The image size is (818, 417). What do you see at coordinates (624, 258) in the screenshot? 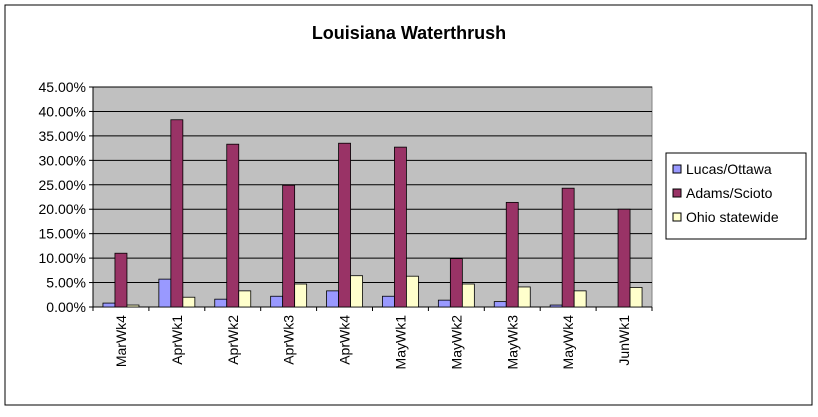
I see `bar-adams-scioto-junwk1` at bounding box center [624, 258].